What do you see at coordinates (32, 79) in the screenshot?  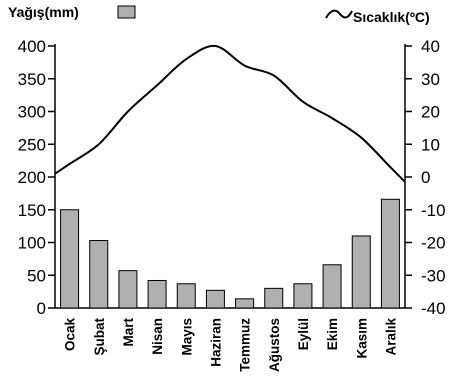 I see `left-tick-label: 350` at bounding box center [32, 79].